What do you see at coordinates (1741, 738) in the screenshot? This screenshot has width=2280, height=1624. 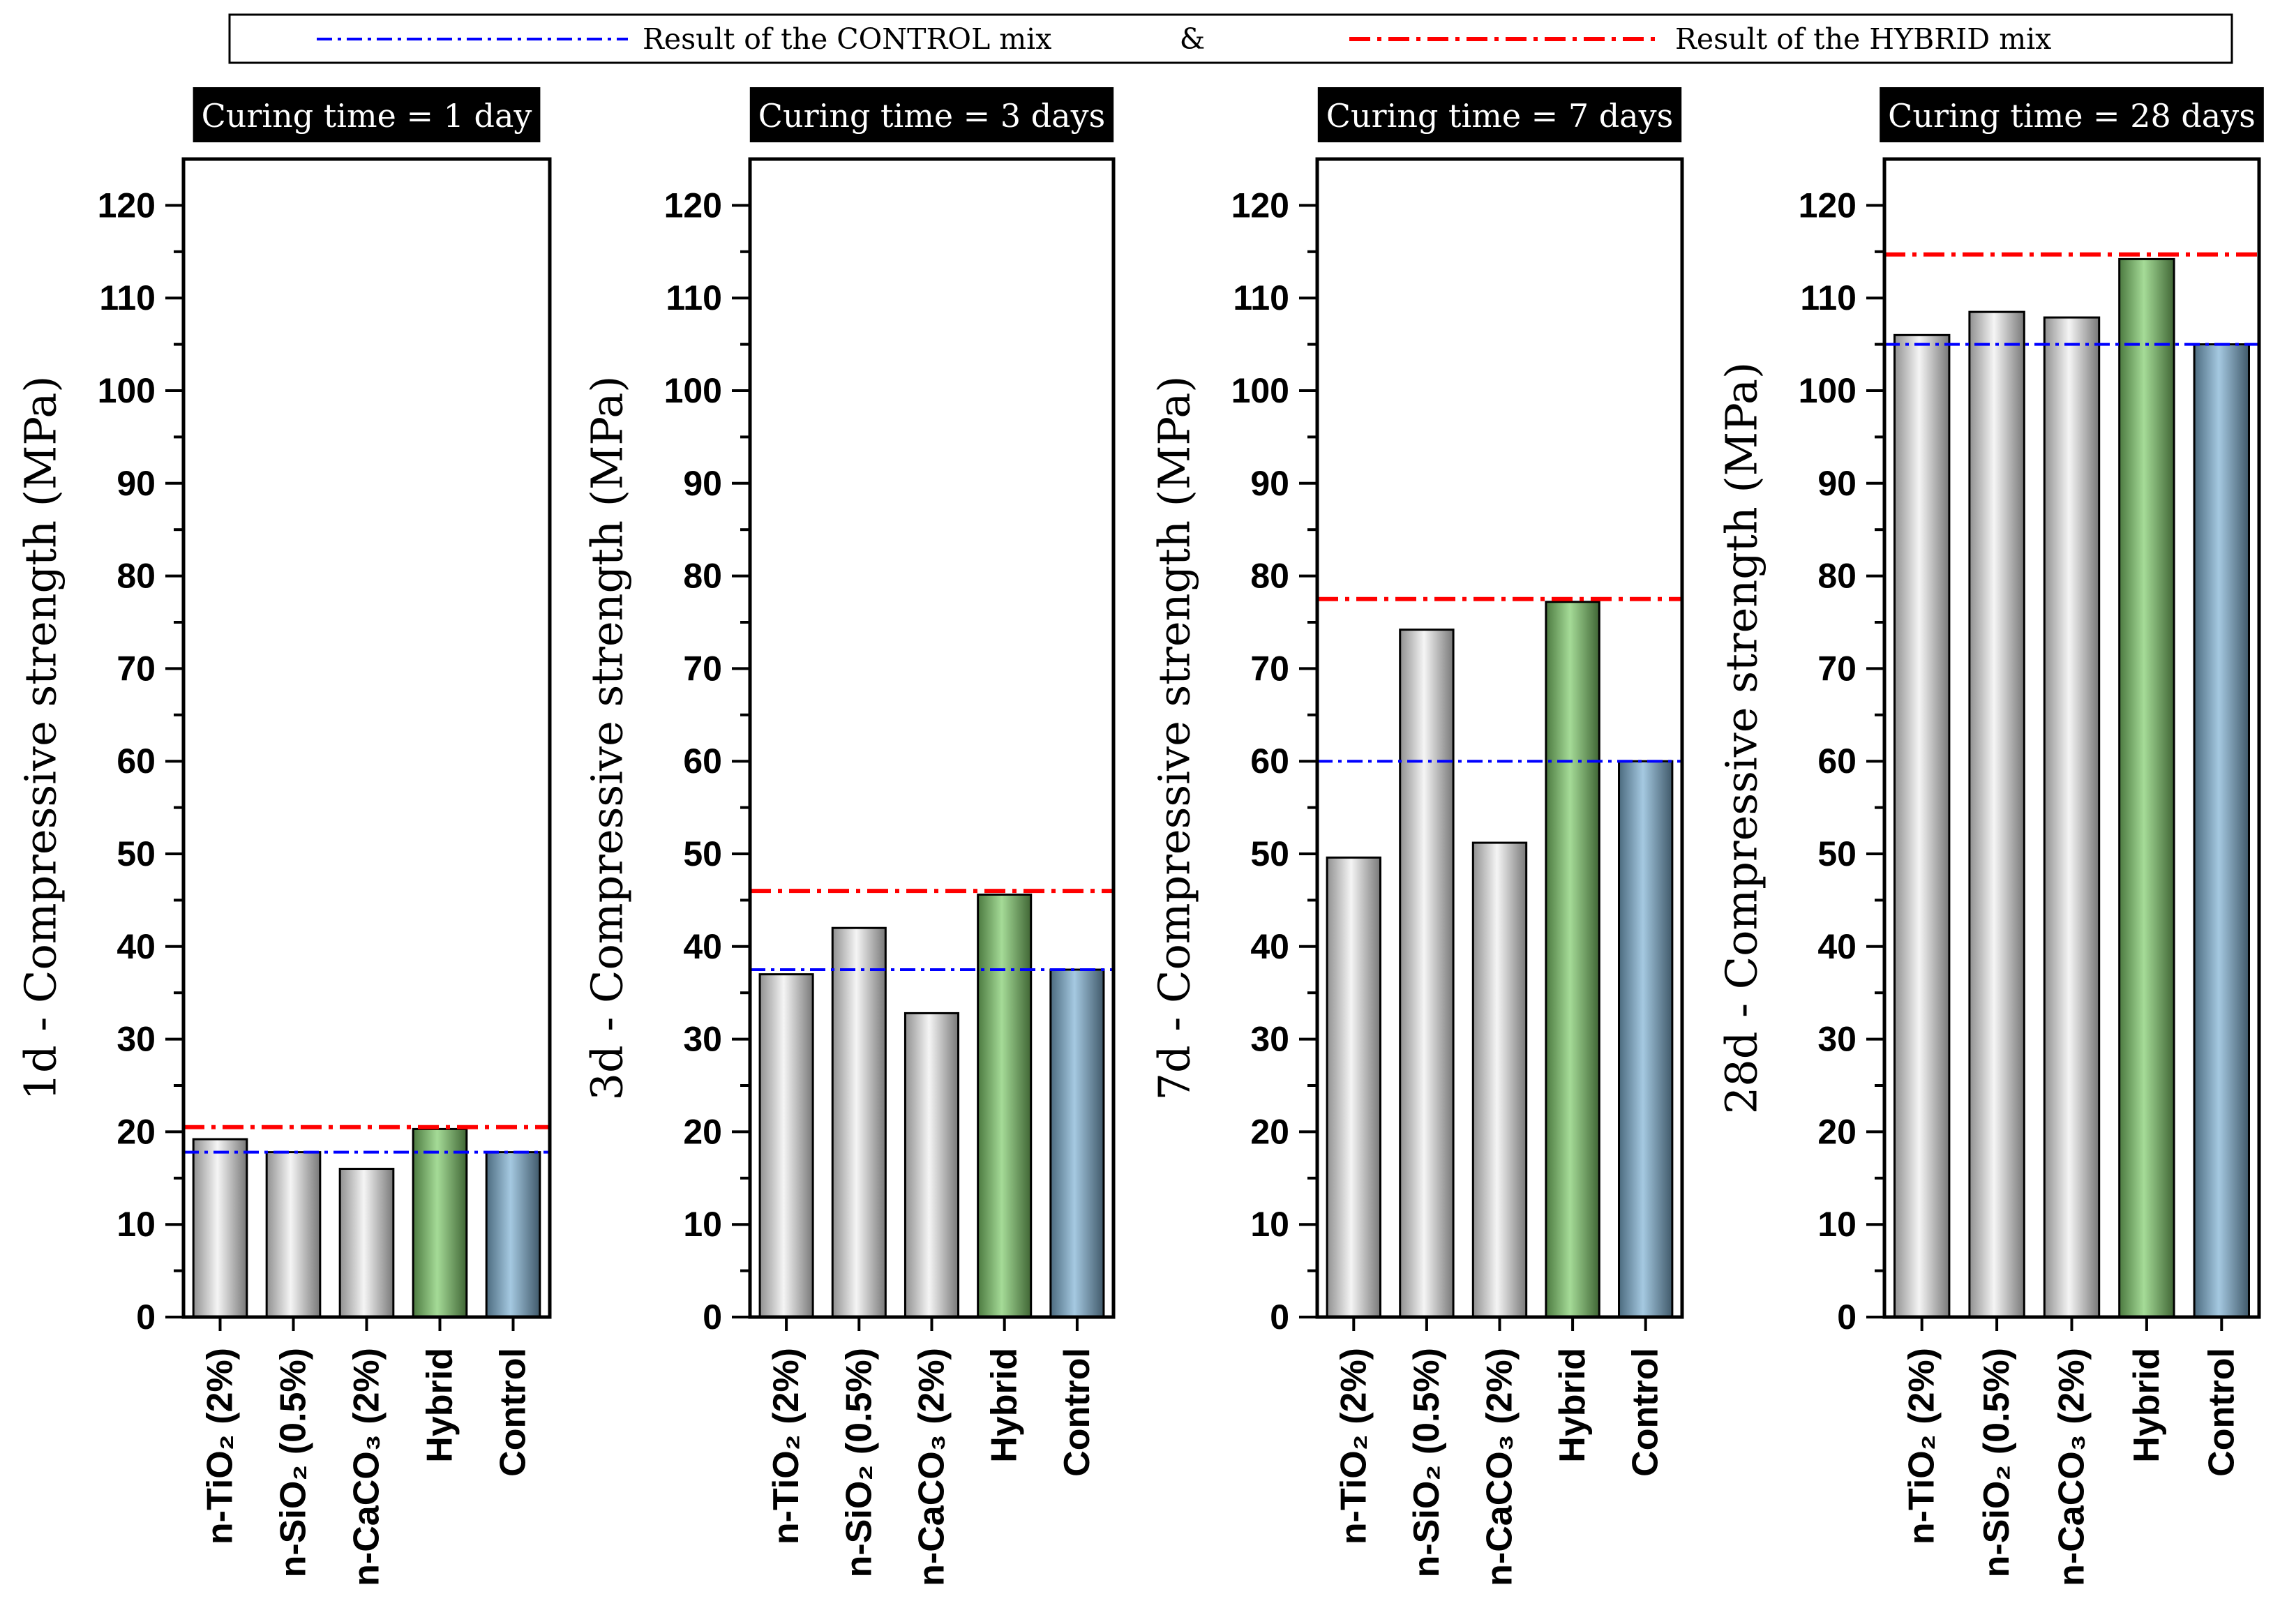 I see `y-axis-label: 28d - Compressive strength (MPa)` at bounding box center [1741, 738].